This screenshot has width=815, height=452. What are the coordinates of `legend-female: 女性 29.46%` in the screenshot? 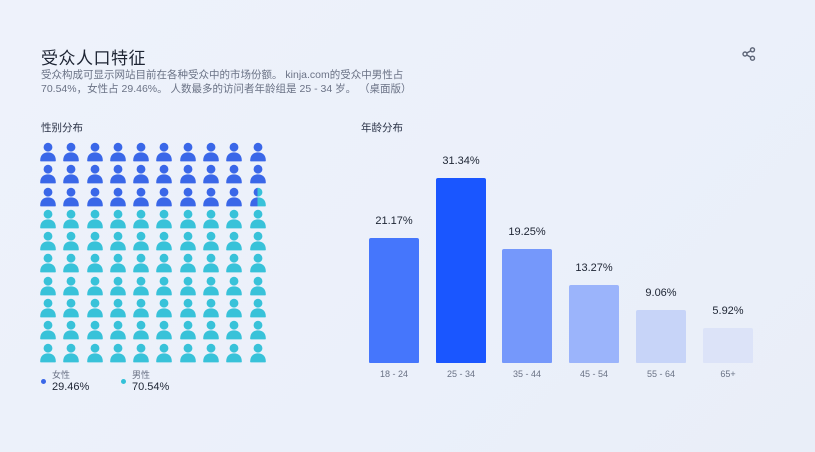 It's located at (65, 382).